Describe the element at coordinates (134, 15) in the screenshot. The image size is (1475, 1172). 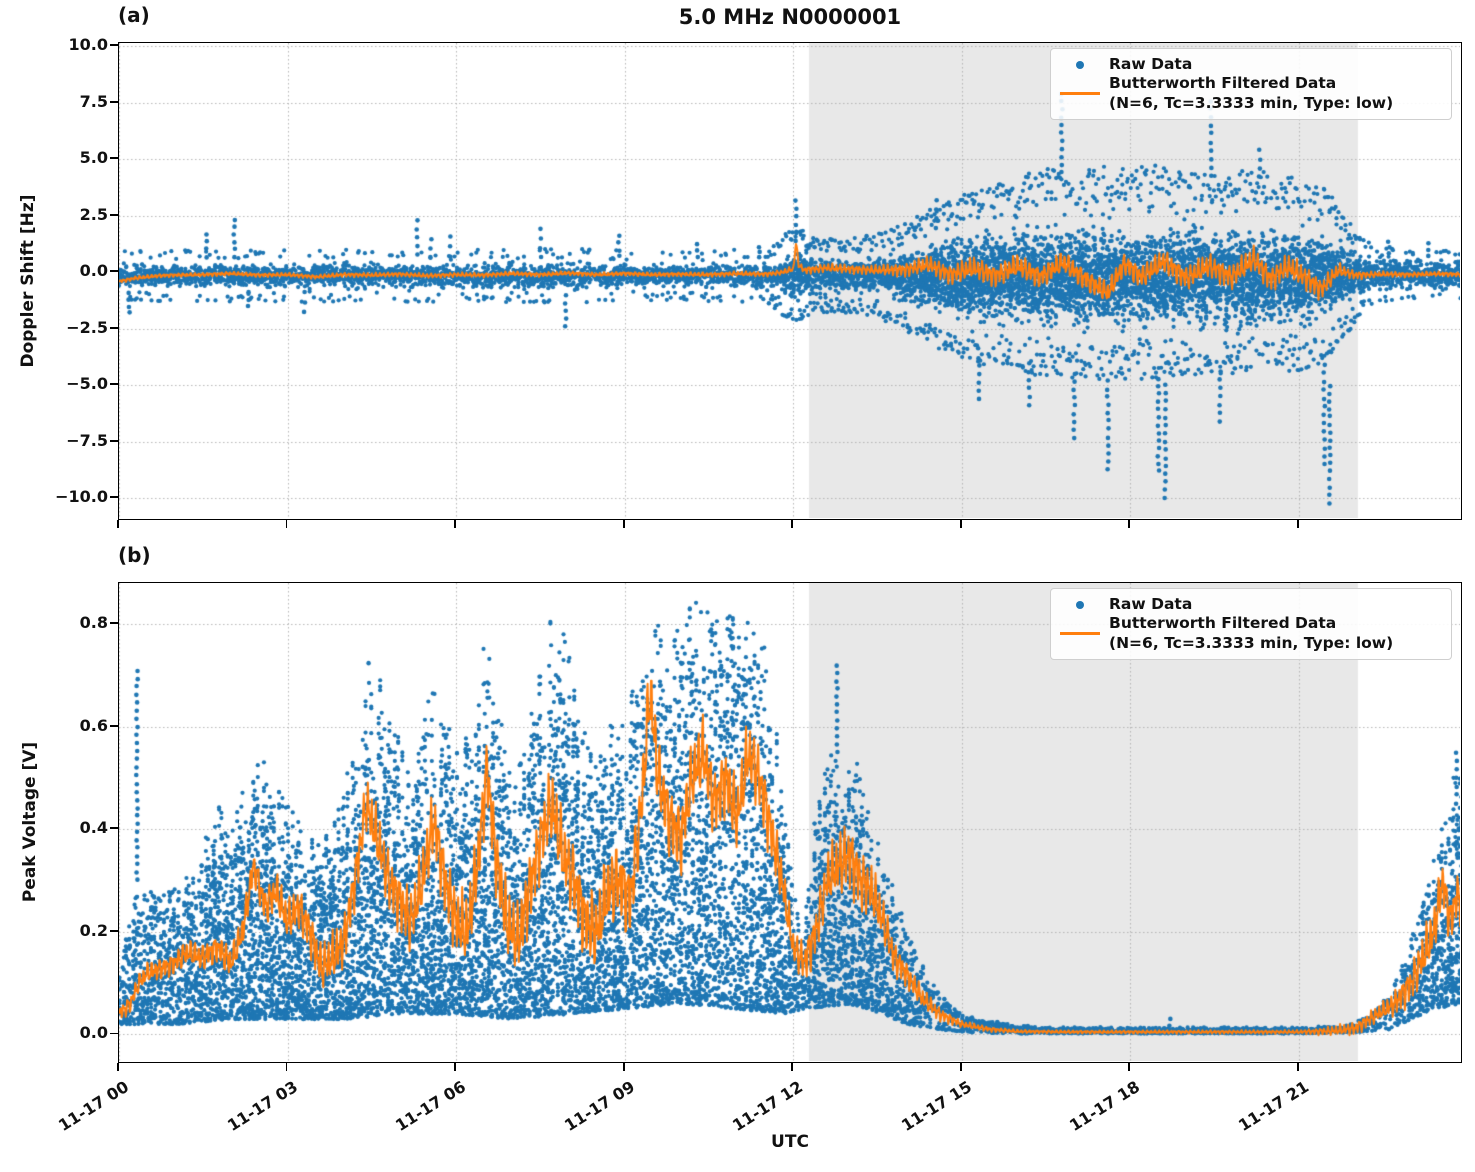
I see `panel-a-tag: (a)` at that location.